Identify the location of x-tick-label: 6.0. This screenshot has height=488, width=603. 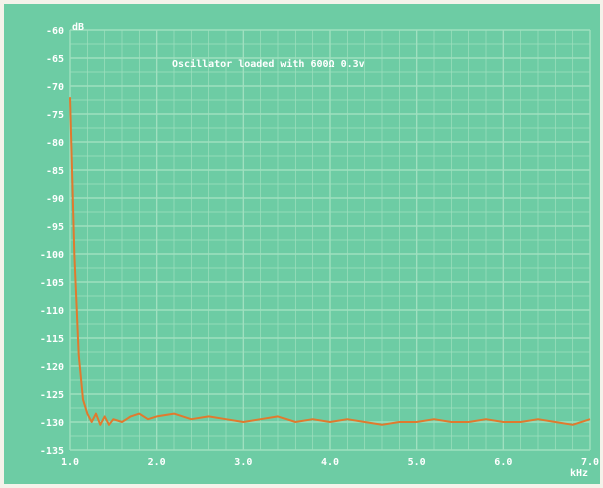
(503, 462).